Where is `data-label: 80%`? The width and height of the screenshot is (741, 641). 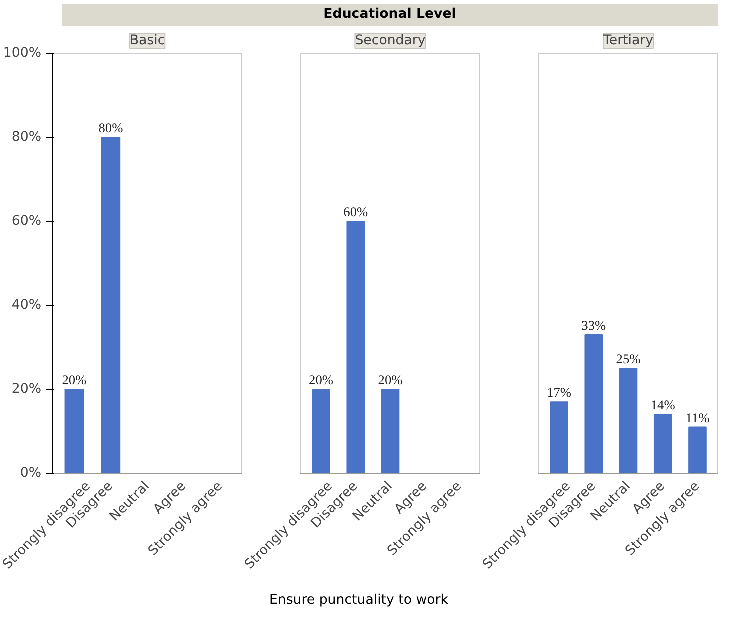
data-label: 80% is located at coordinates (111, 128).